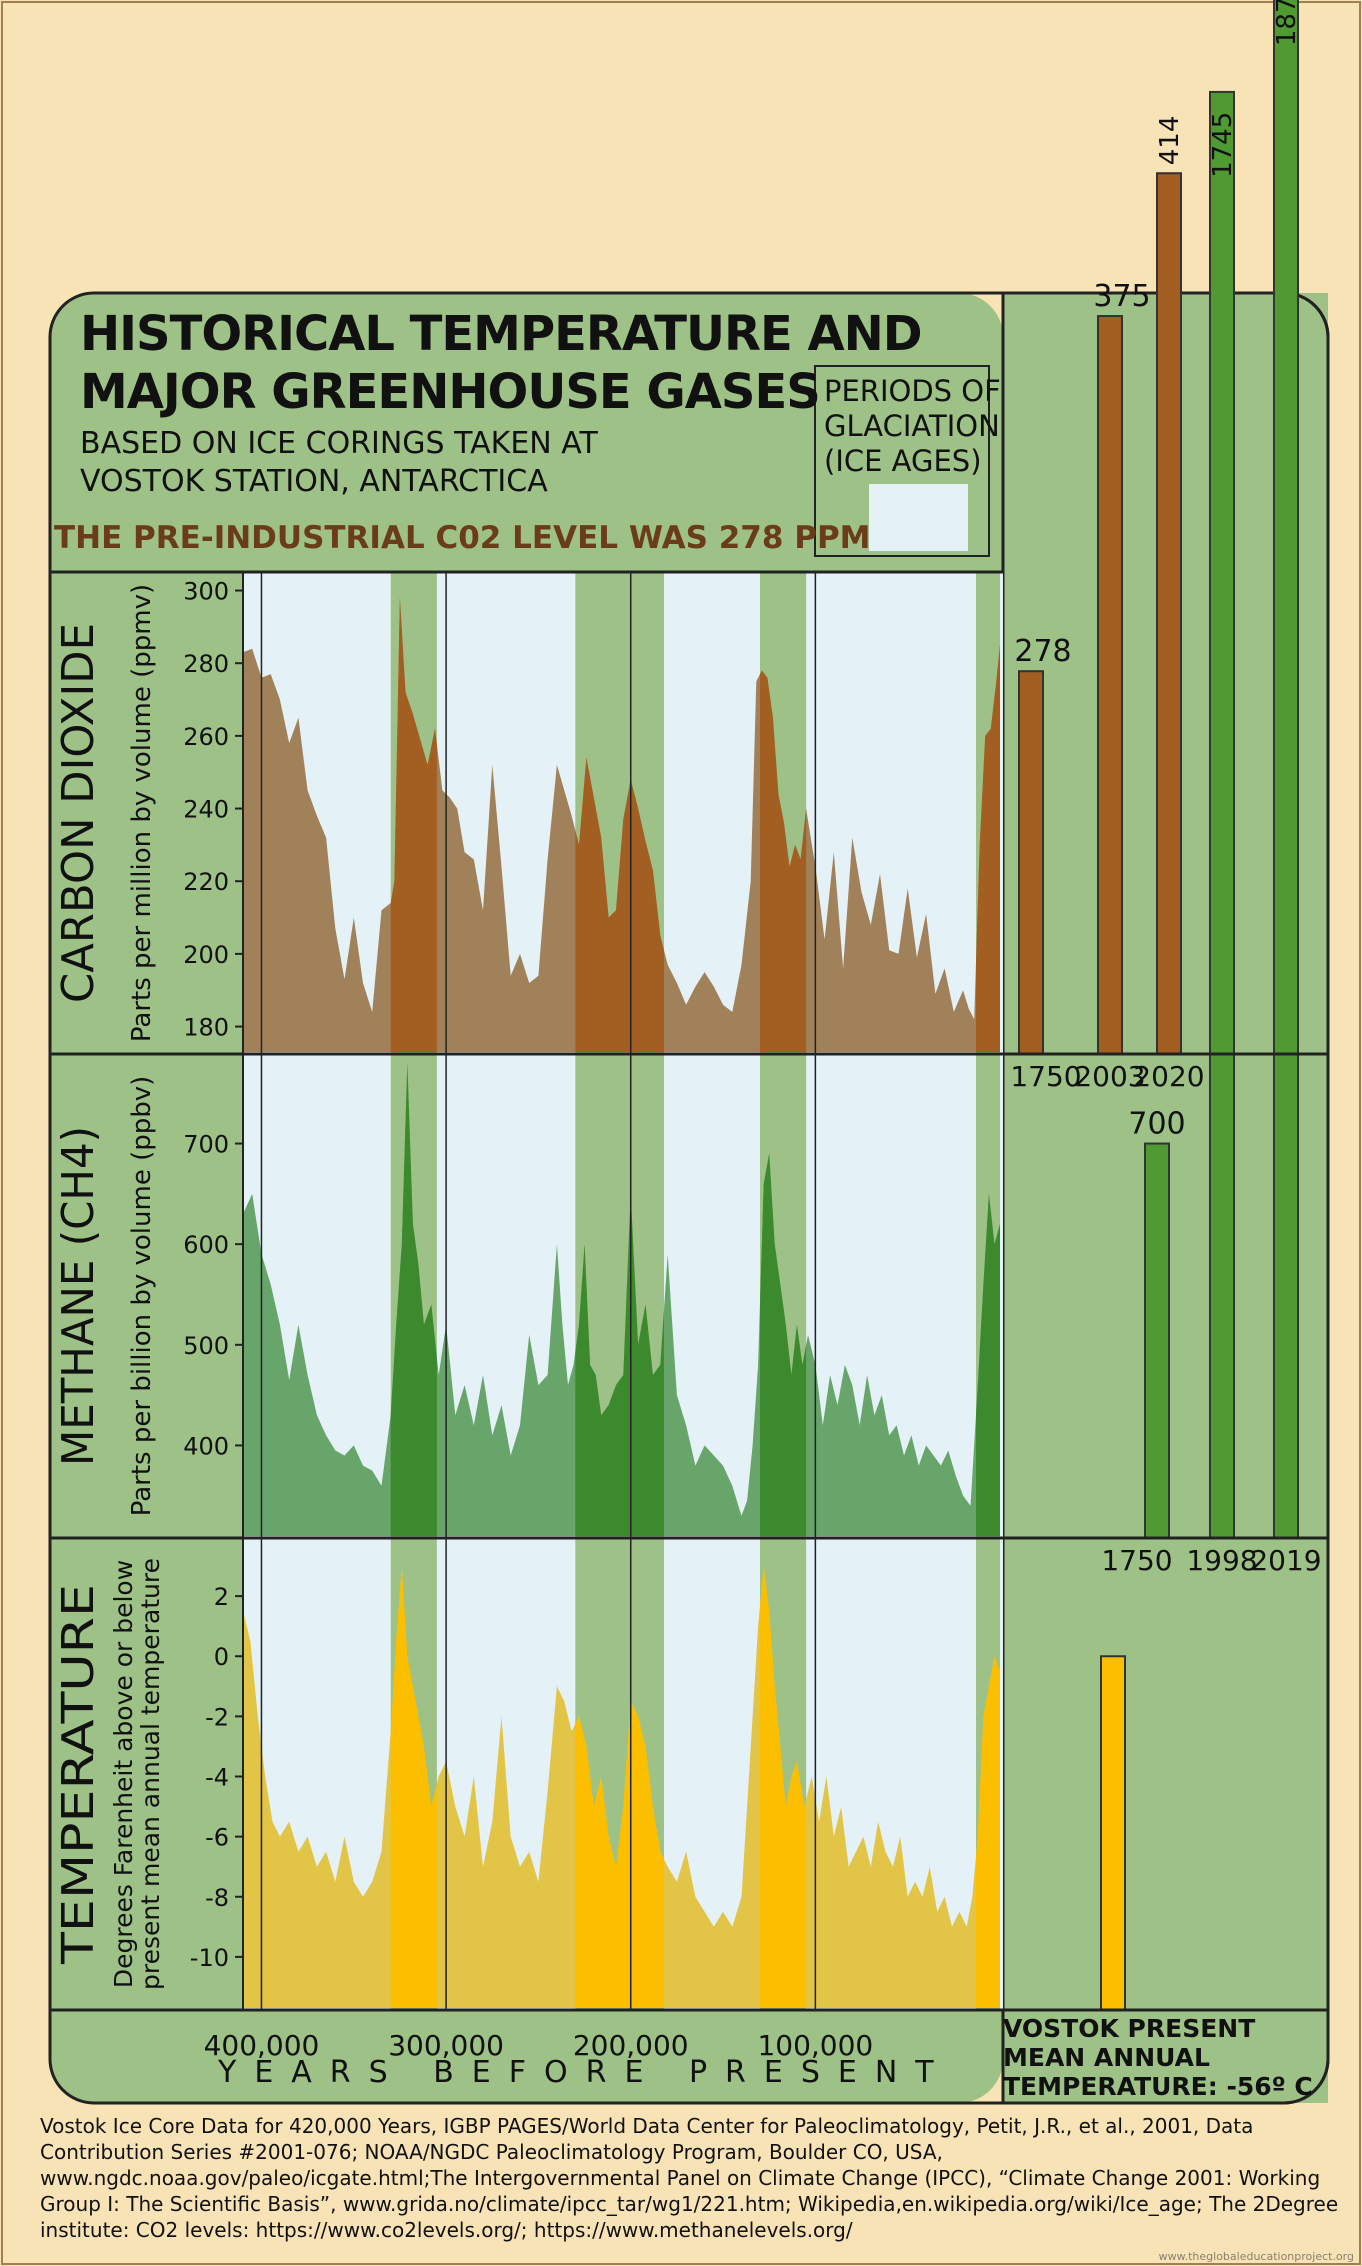 The height and width of the screenshot is (2266, 1362). I want to click on methane-bar-2019, so click(1286, 769).